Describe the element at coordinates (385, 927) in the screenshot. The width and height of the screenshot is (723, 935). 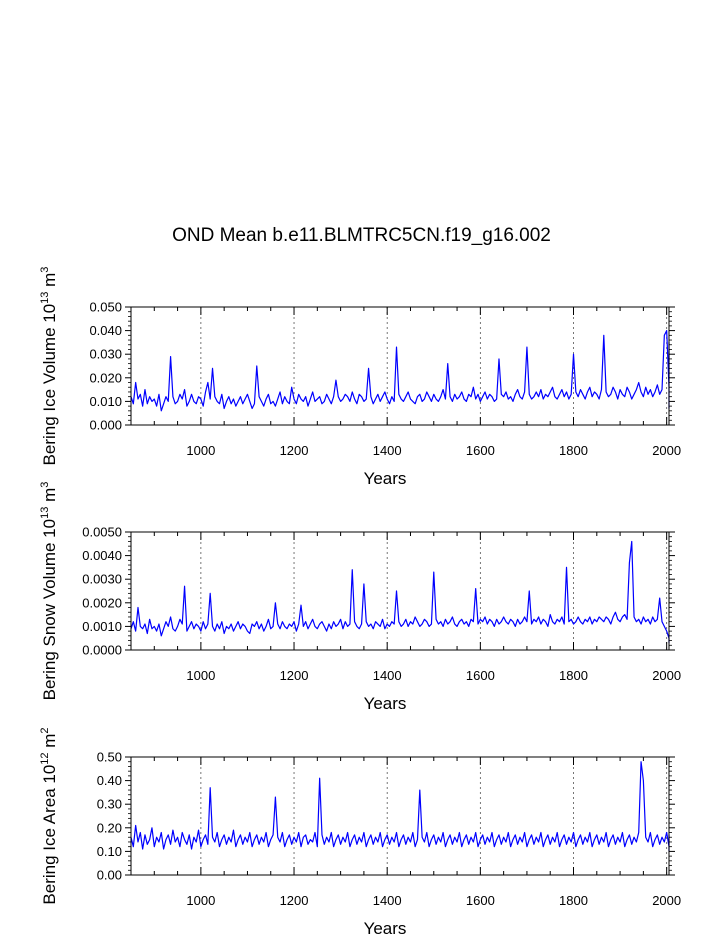
I see `chart2-xlabel: Years` at that location.